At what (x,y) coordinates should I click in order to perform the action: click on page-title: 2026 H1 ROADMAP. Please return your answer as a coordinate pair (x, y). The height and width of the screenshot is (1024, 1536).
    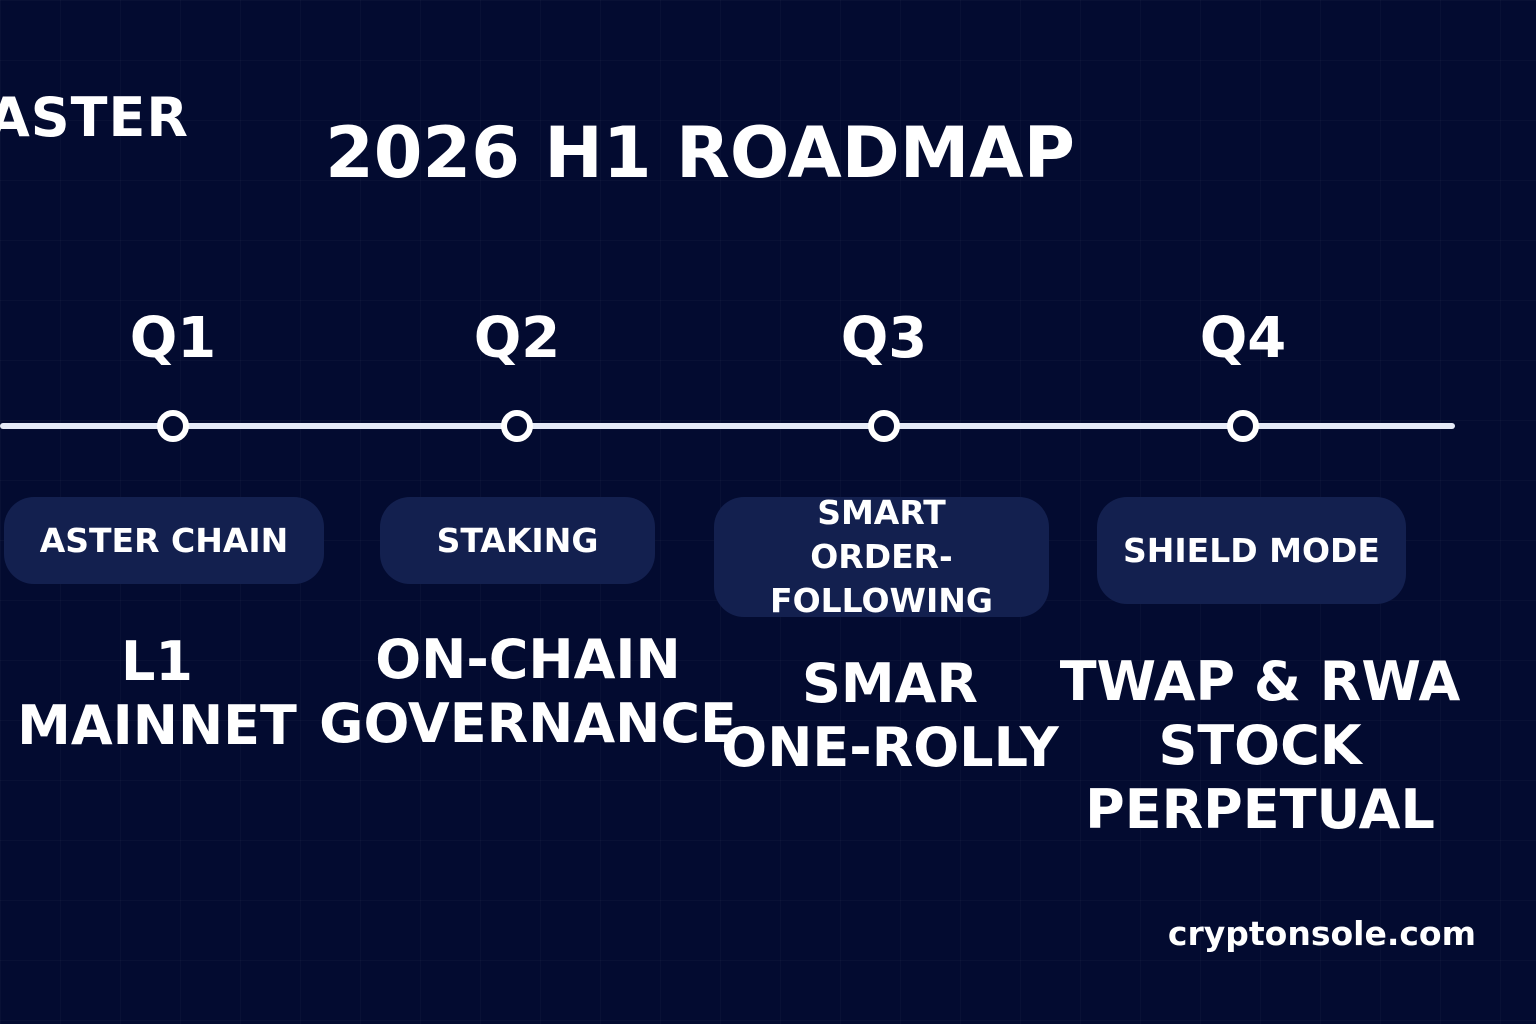
    Looking at the image, I should click on (700, 153).